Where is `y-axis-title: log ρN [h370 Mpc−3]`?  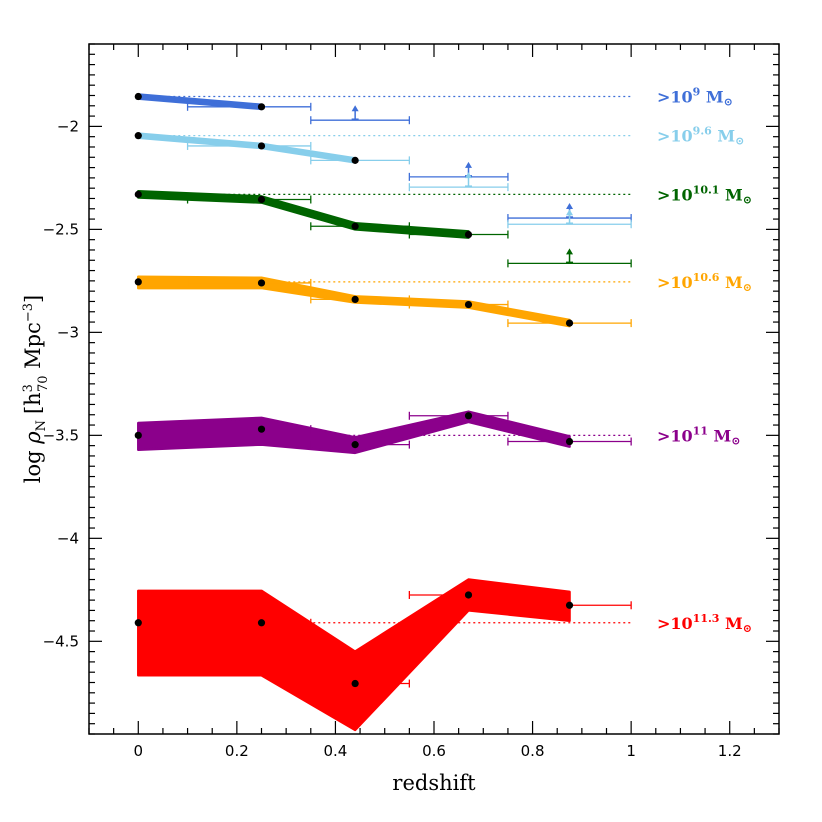 y-axis-title: log ρN [h370 Mpc−3] is located at coordinates (36, 389).